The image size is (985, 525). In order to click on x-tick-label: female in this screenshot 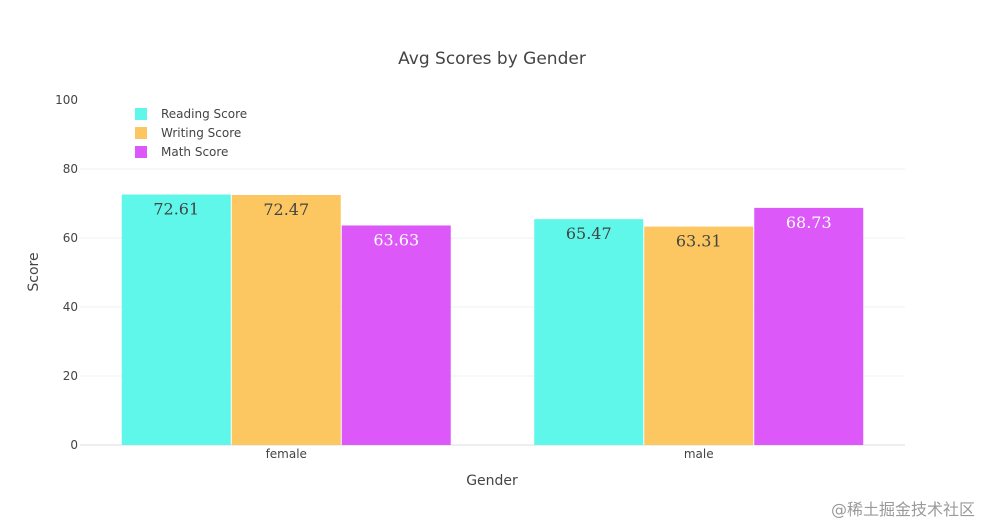, I will do `click(286, 454)`.